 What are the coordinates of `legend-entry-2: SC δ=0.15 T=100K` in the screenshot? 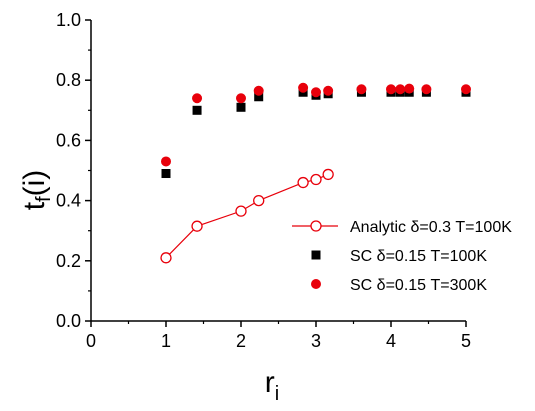 It's located at (399, 256).